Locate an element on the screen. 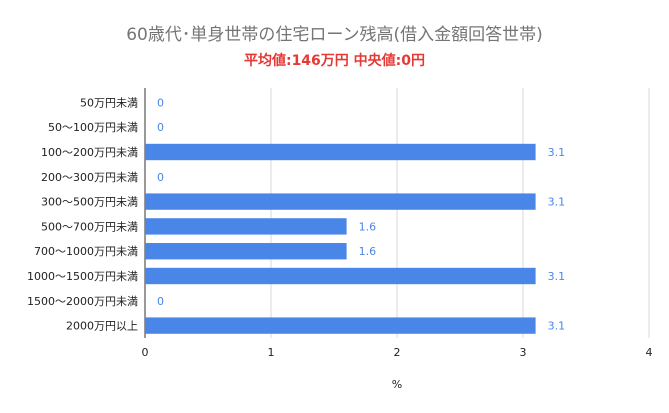 The height and width of the screenshot is (413, 669). x-tick-labels: 0 1 2 3 4 is located at coordinates (397, 352).